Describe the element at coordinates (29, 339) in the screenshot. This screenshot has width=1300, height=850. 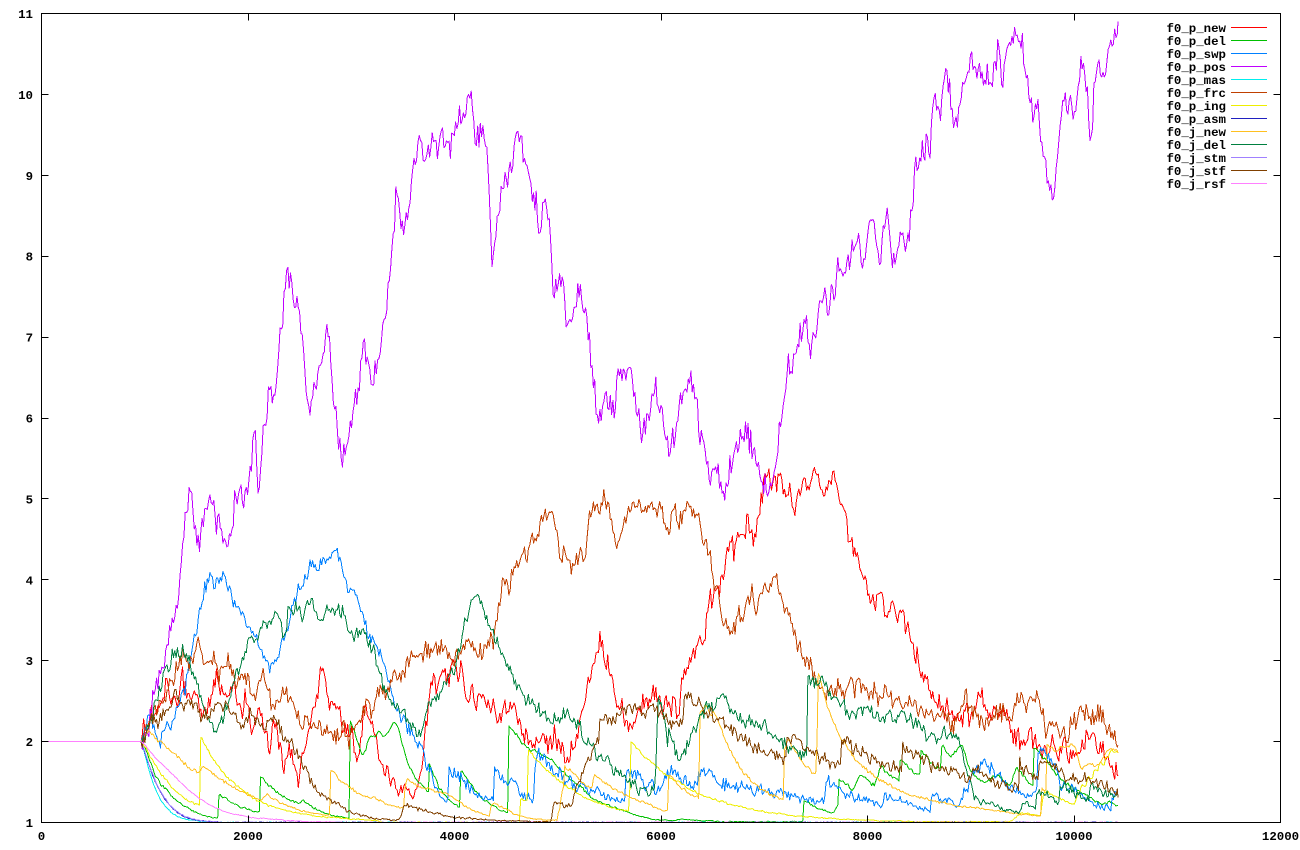
I see `svg-text: 7` at that location.